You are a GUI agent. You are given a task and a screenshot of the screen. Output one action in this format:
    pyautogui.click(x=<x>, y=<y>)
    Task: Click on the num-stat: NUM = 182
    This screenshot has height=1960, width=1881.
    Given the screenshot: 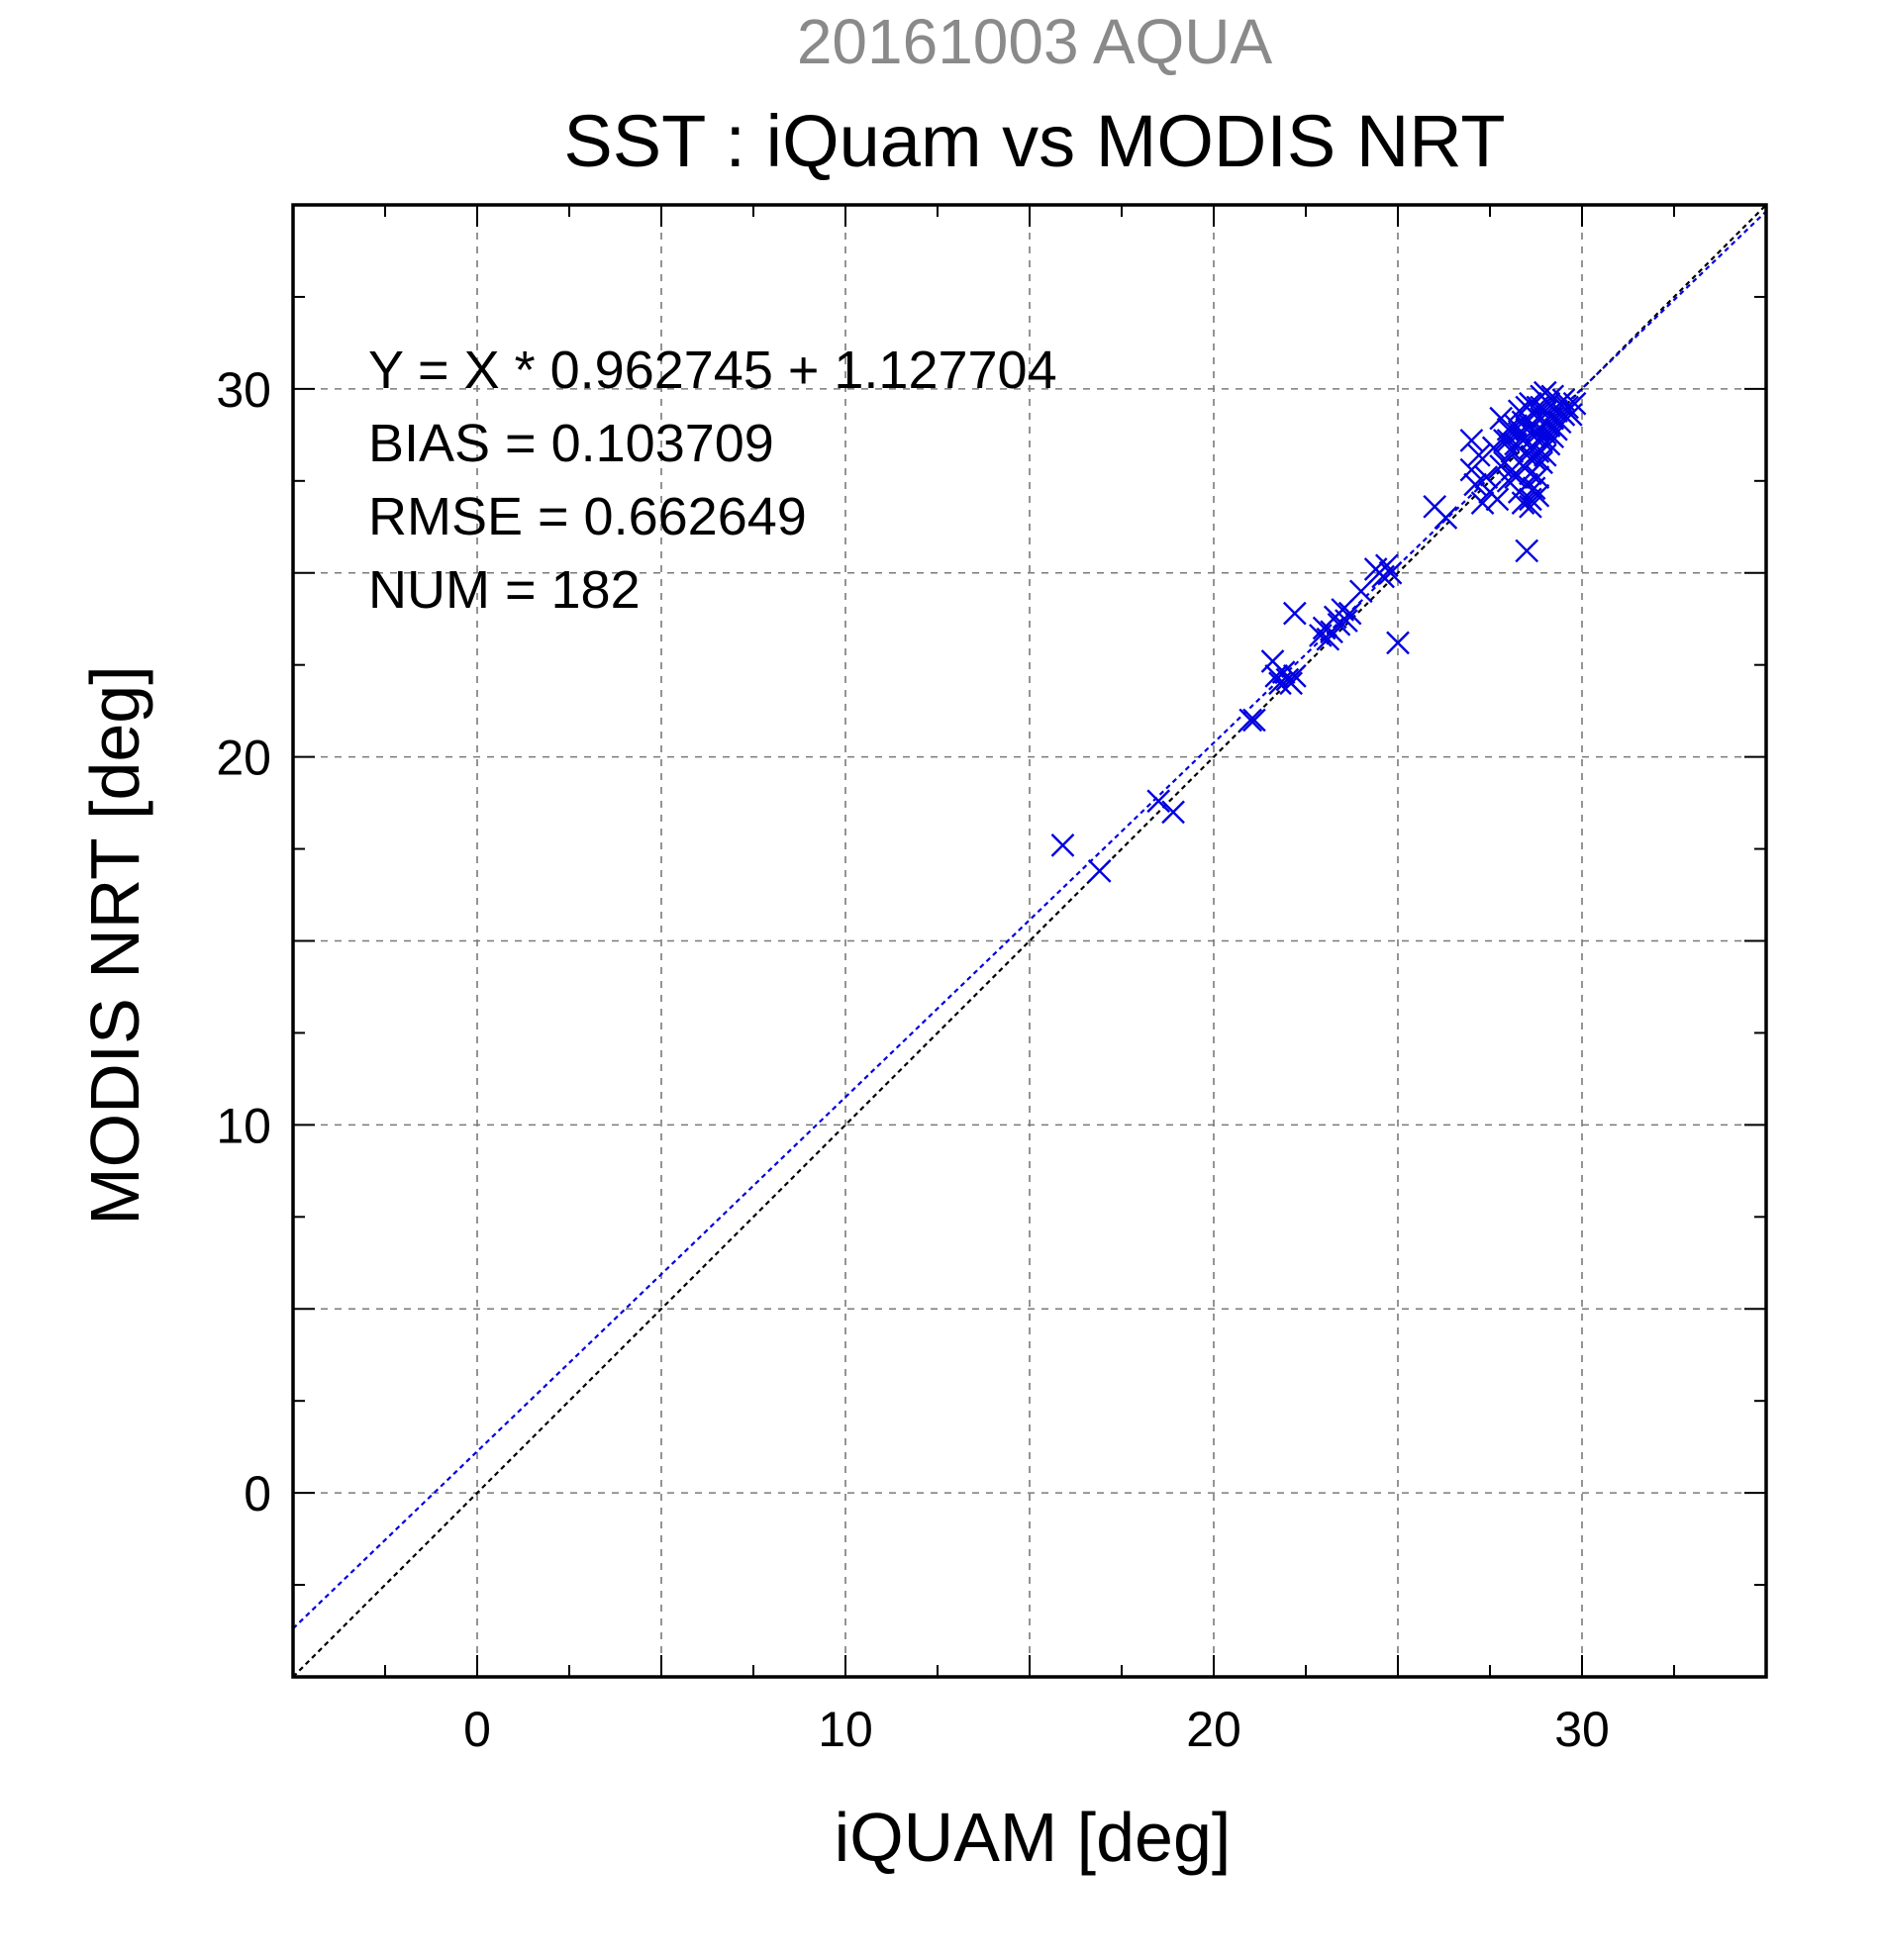 What is the action you would take?
    pyautogui.click(x=505, y=590)
    